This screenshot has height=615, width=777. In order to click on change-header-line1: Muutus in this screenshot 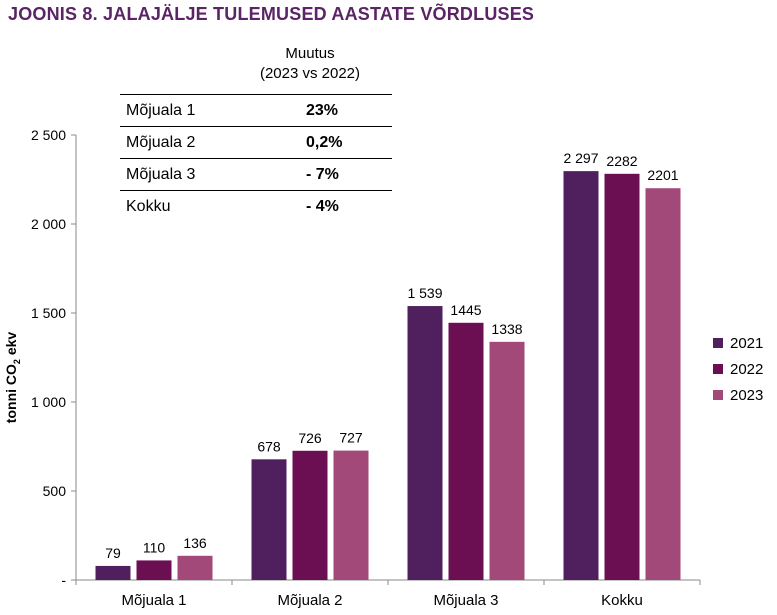, I will do `click(310, 53)`.